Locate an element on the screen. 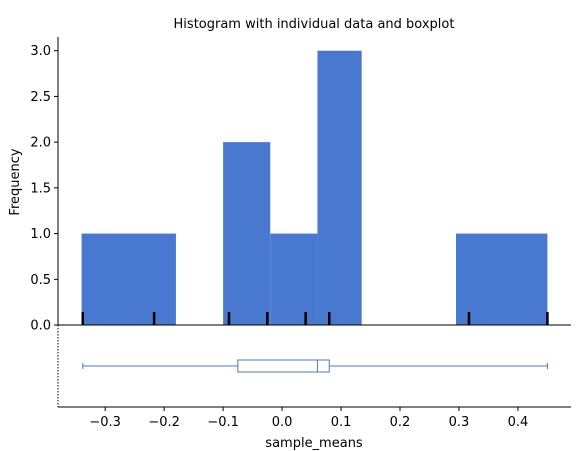 This screenshot has width=578, height=451. y-tick-label-2: 0.5 is located at coordinates (40, 280).